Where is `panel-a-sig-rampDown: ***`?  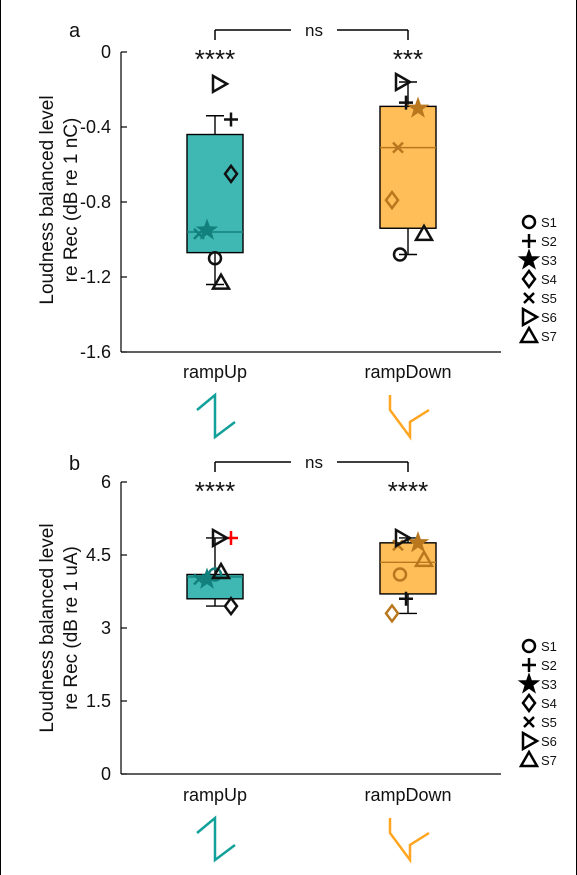 panel-a-sig-rampDown: *** is located at coordinates (408, 59).